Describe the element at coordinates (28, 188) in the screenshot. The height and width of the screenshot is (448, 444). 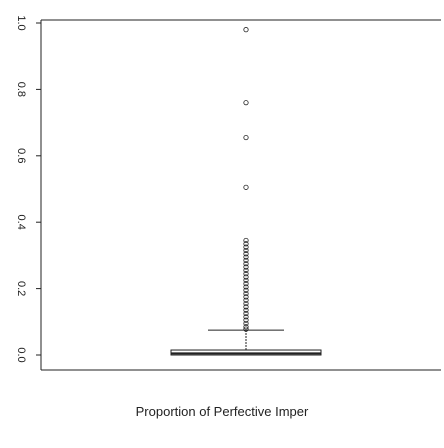
I see `y-axis-ticks: 0.0 0.2 0.4 0.6 0.8 1.0` at that location.